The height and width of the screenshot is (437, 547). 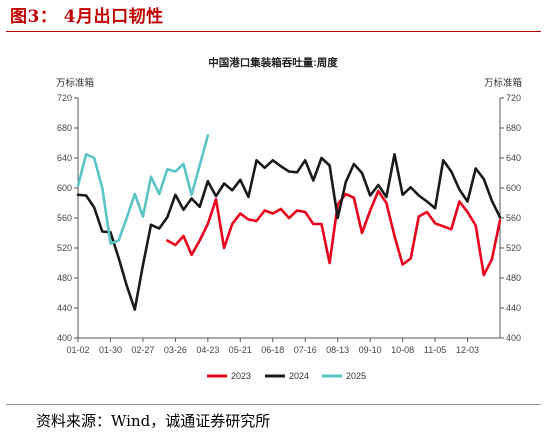 I want to click on y-tick-label-left: 720, so click(x=64, y=98).